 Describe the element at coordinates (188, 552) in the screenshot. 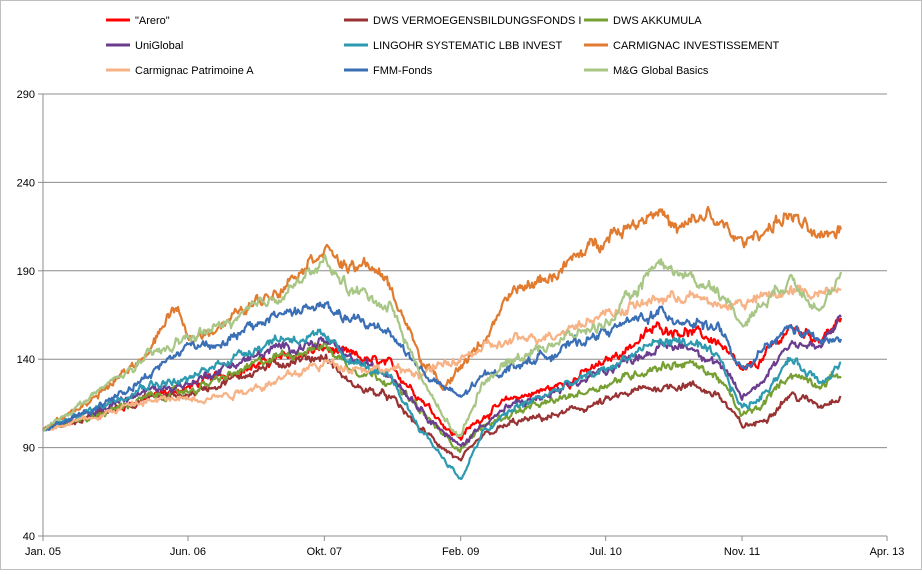

I see `x-tick-label: Jun. 06` at that location.